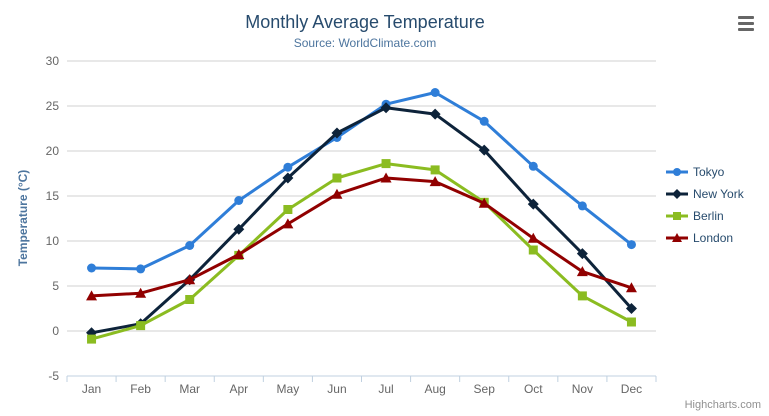 The width and height of the screenshot is (769, 416). Describe the element at coordinates (337, 133) in the screenshot. I see `data-point-new-york-jun` at that location.